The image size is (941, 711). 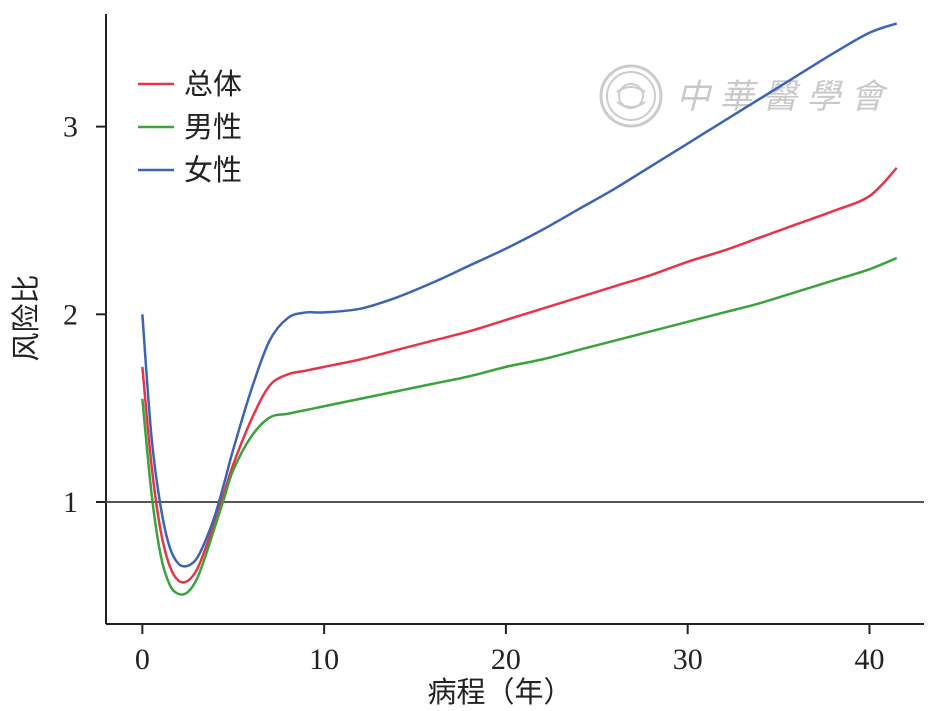 What do you see at coordinates (70, 127) in the screenshot?
I see `y-tick-label: 3` at bounding box center [70, 127].